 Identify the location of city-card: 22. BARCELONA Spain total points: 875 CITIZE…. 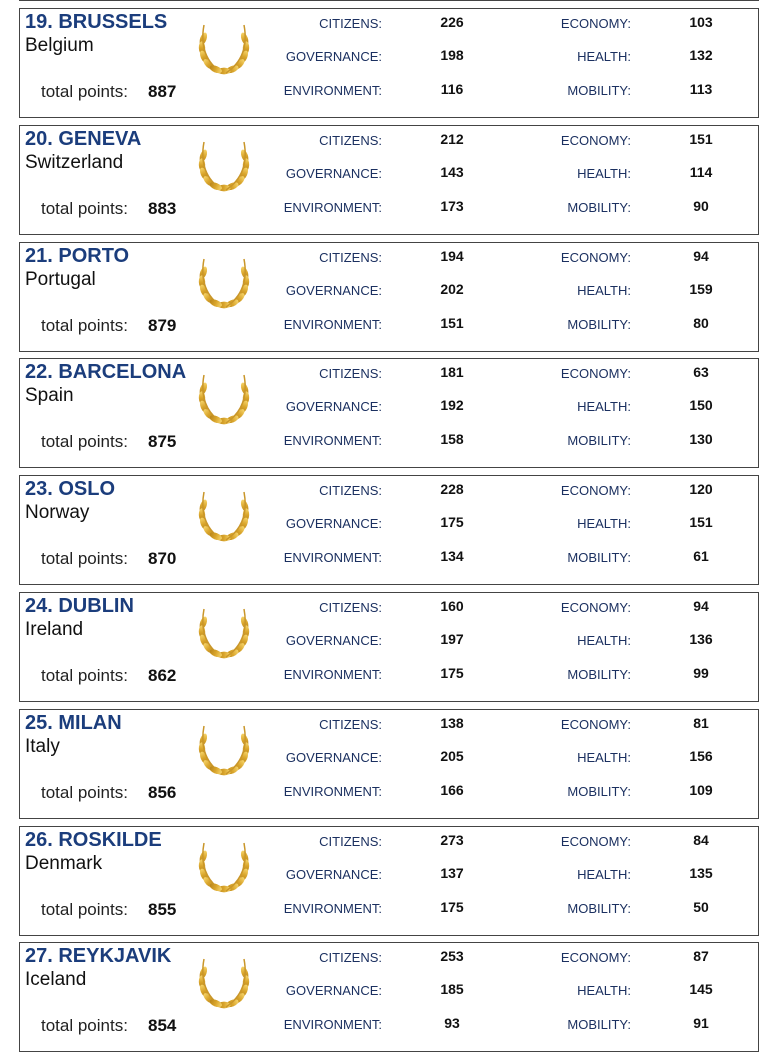
(389, 413).